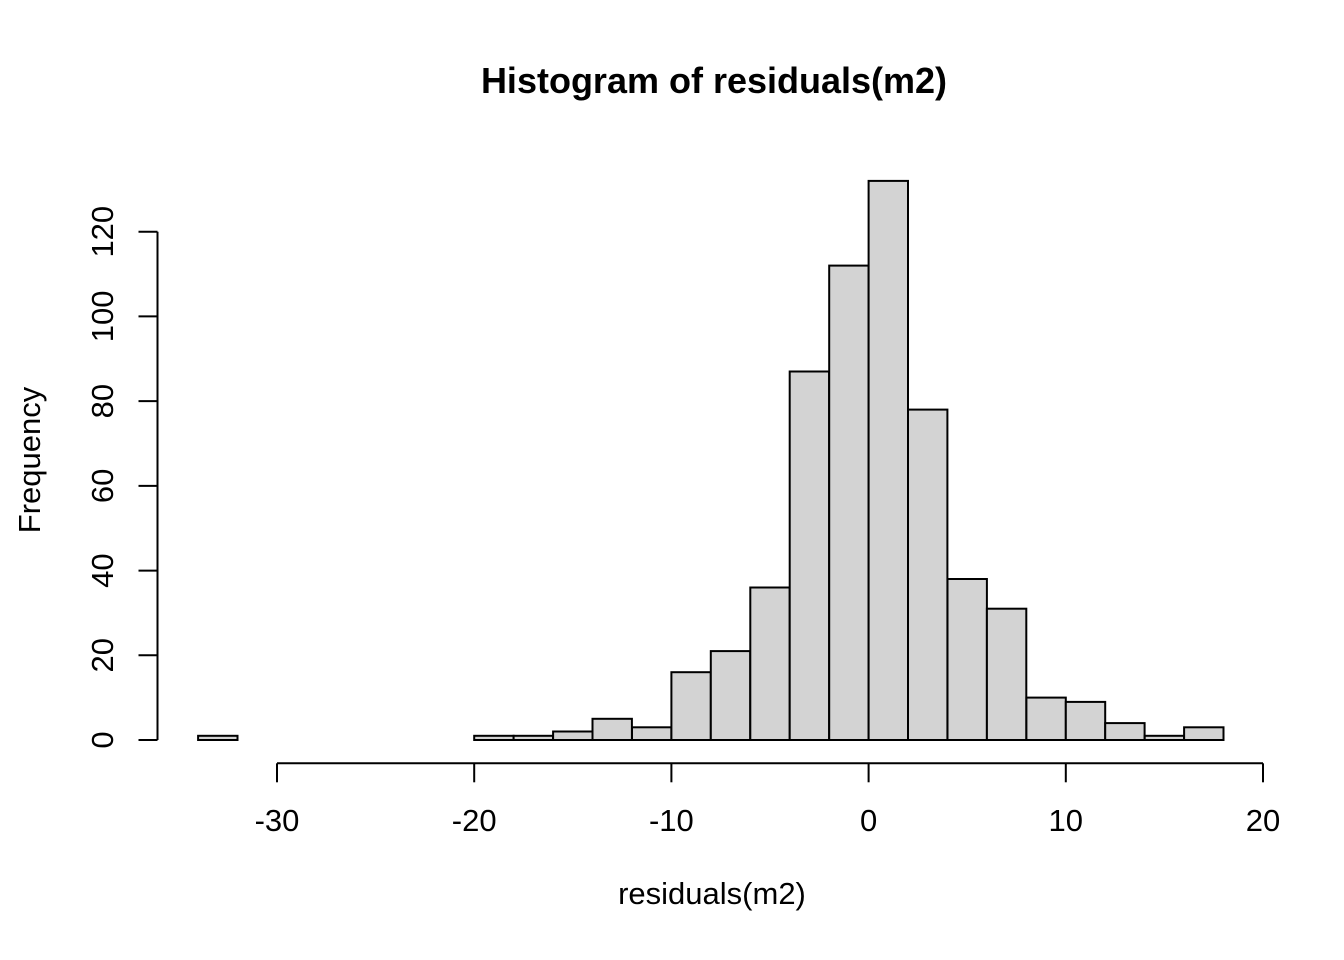 Image resolution: width=1344 pixels, height=960 pixels. I want to click on x-axis-label: residuals(m2), so click(712, 893).